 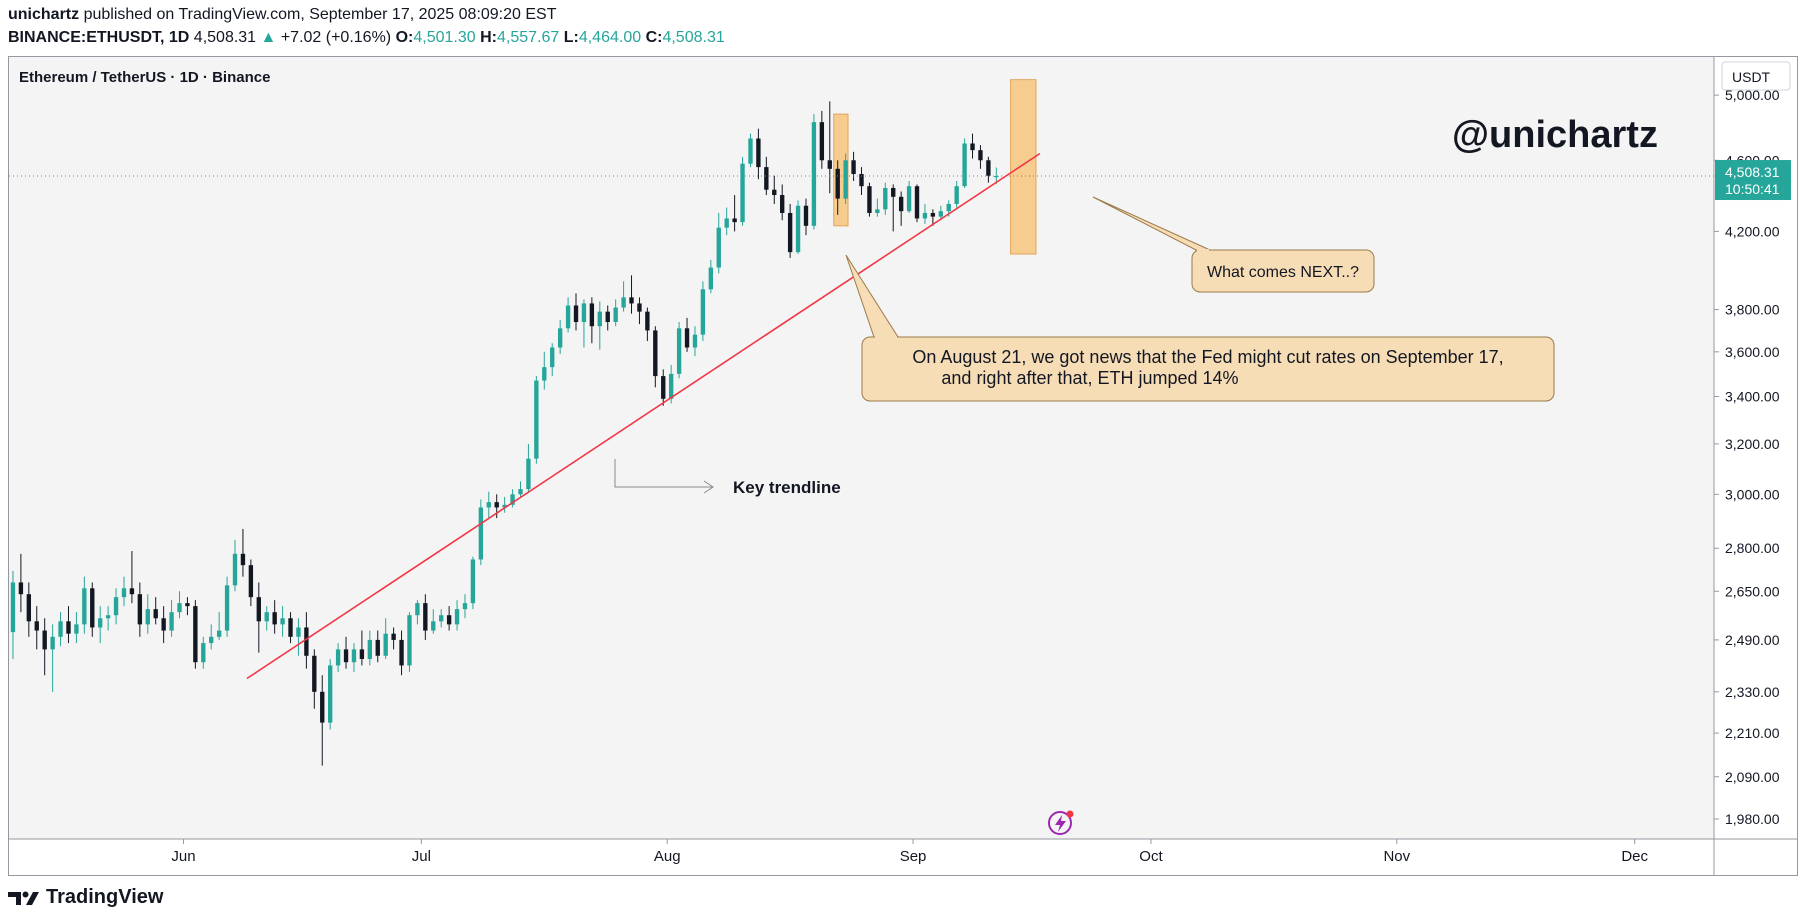 What do you see at coordinates (1752, 352) in the screenshot?
I see `price-tick-label: 3,600.00` at bounding box center [1752, 352].